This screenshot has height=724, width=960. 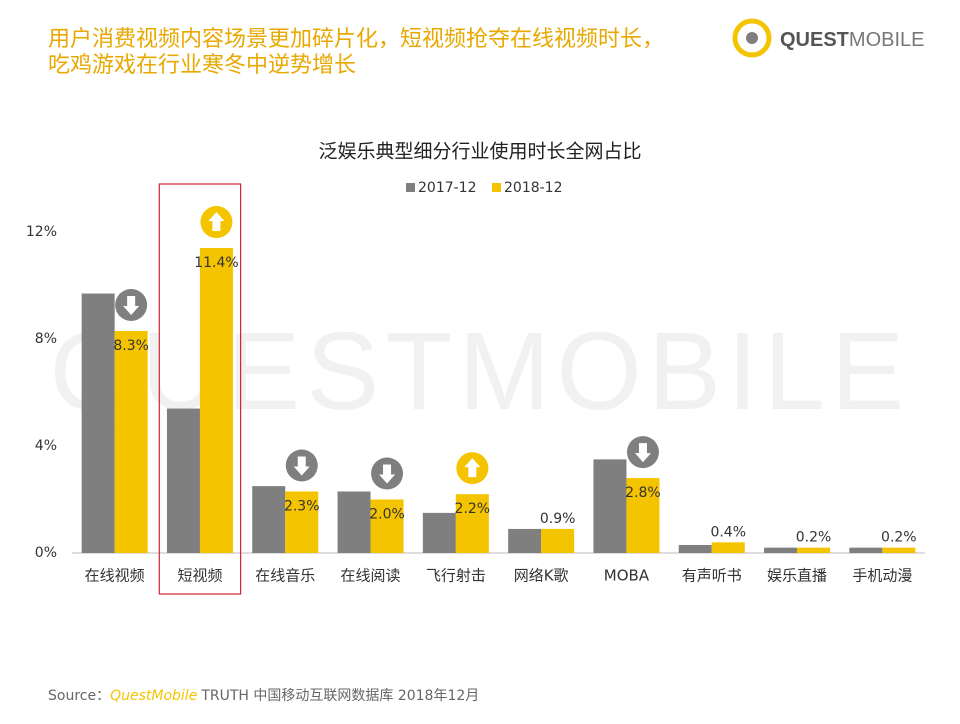 I want to click on value-label: 2.8%, so click(x=643, y=493).